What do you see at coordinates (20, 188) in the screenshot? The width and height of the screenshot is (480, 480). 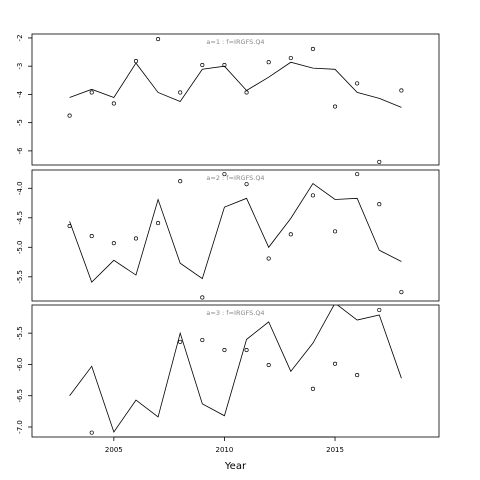 I see `y-tick-label: -4.0` at bounding box center [20, 188].